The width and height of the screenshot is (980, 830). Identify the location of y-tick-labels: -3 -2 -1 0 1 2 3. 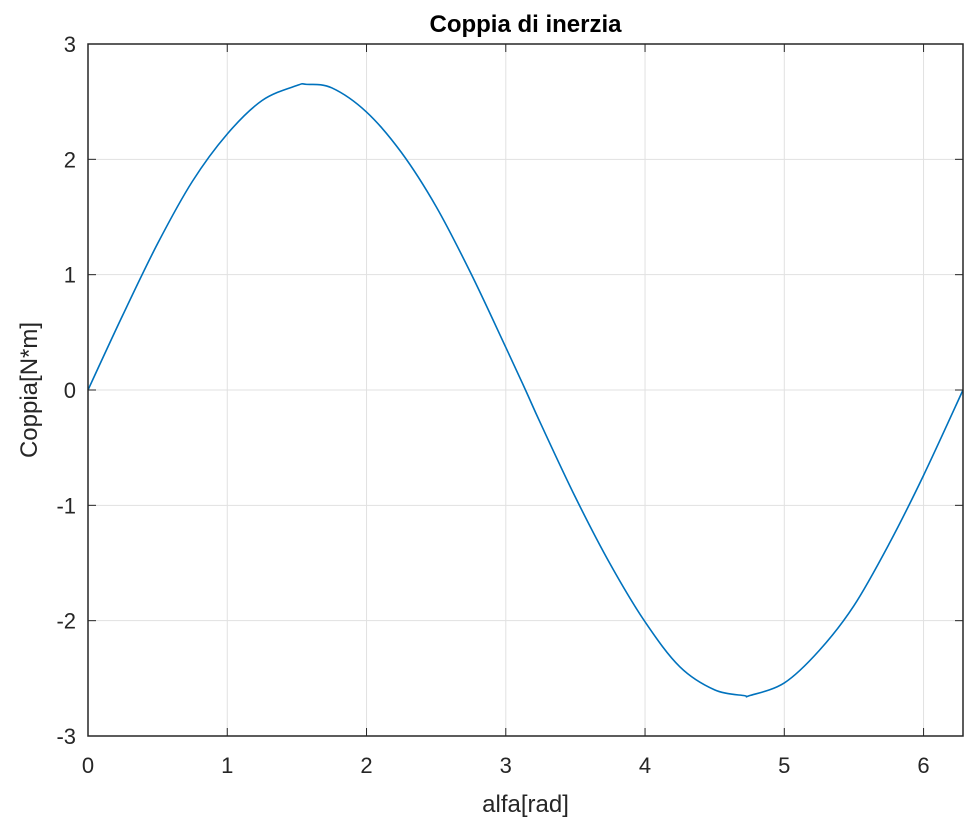
(66, 390).